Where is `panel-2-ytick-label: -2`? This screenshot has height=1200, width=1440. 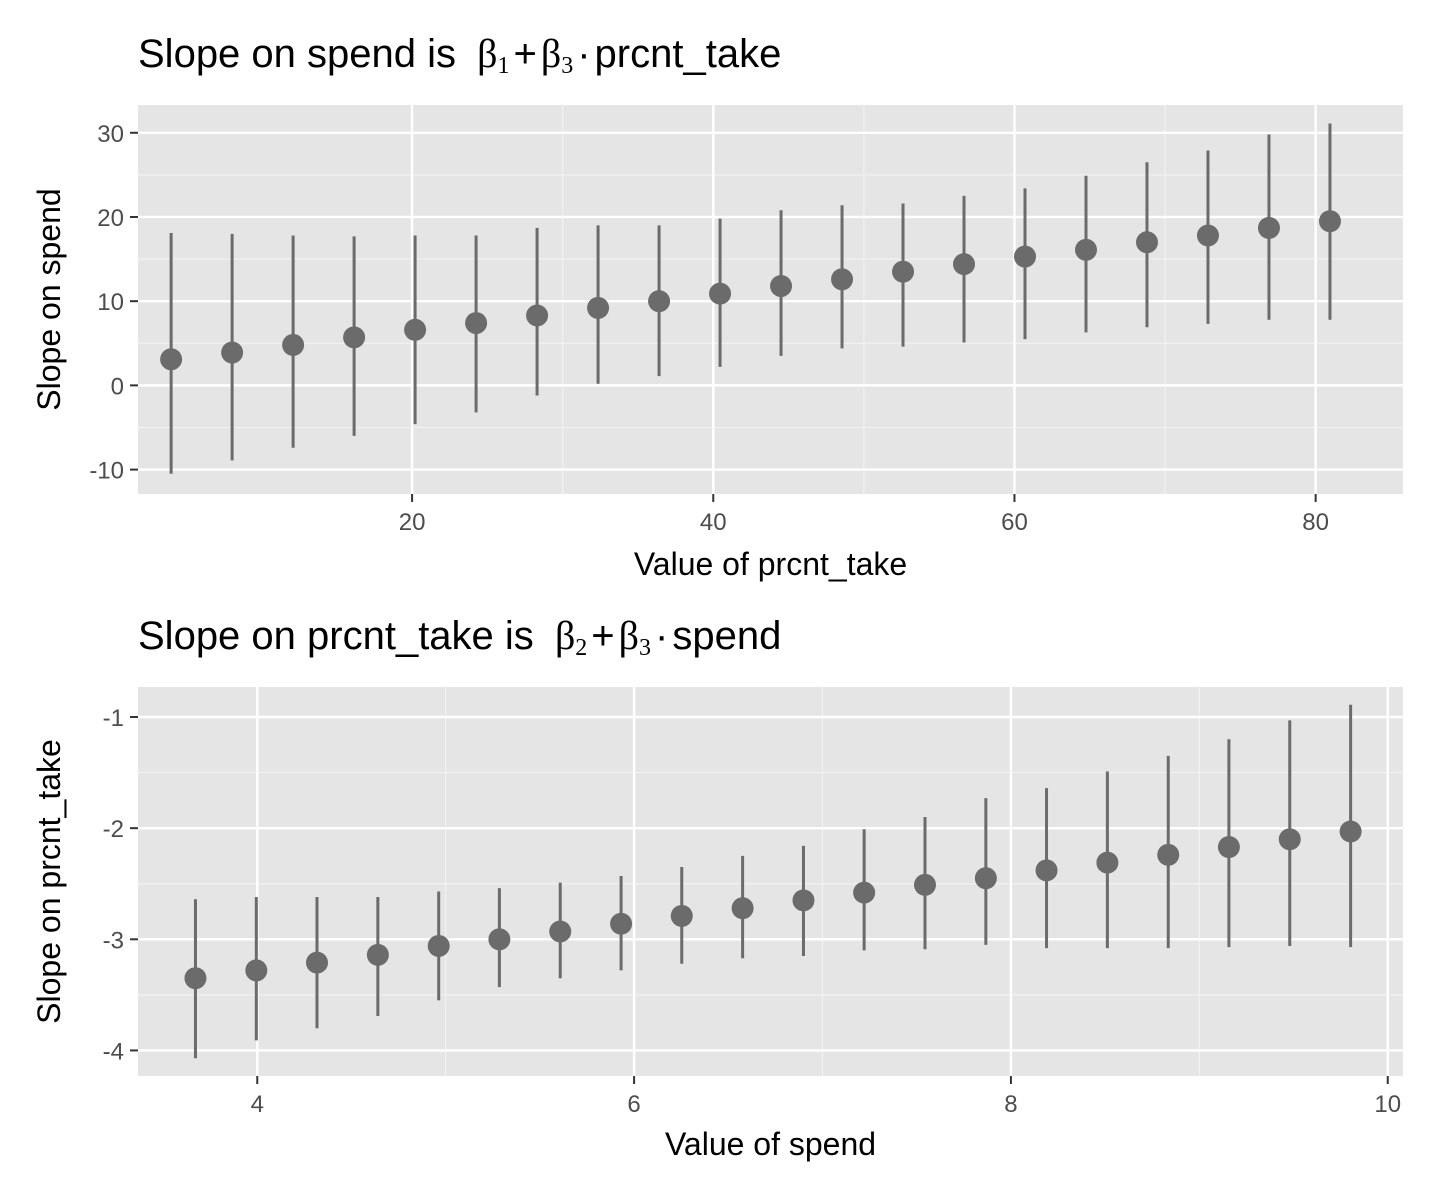 panel-2-ytick-label: -2 is located at coordinates (113, 829).